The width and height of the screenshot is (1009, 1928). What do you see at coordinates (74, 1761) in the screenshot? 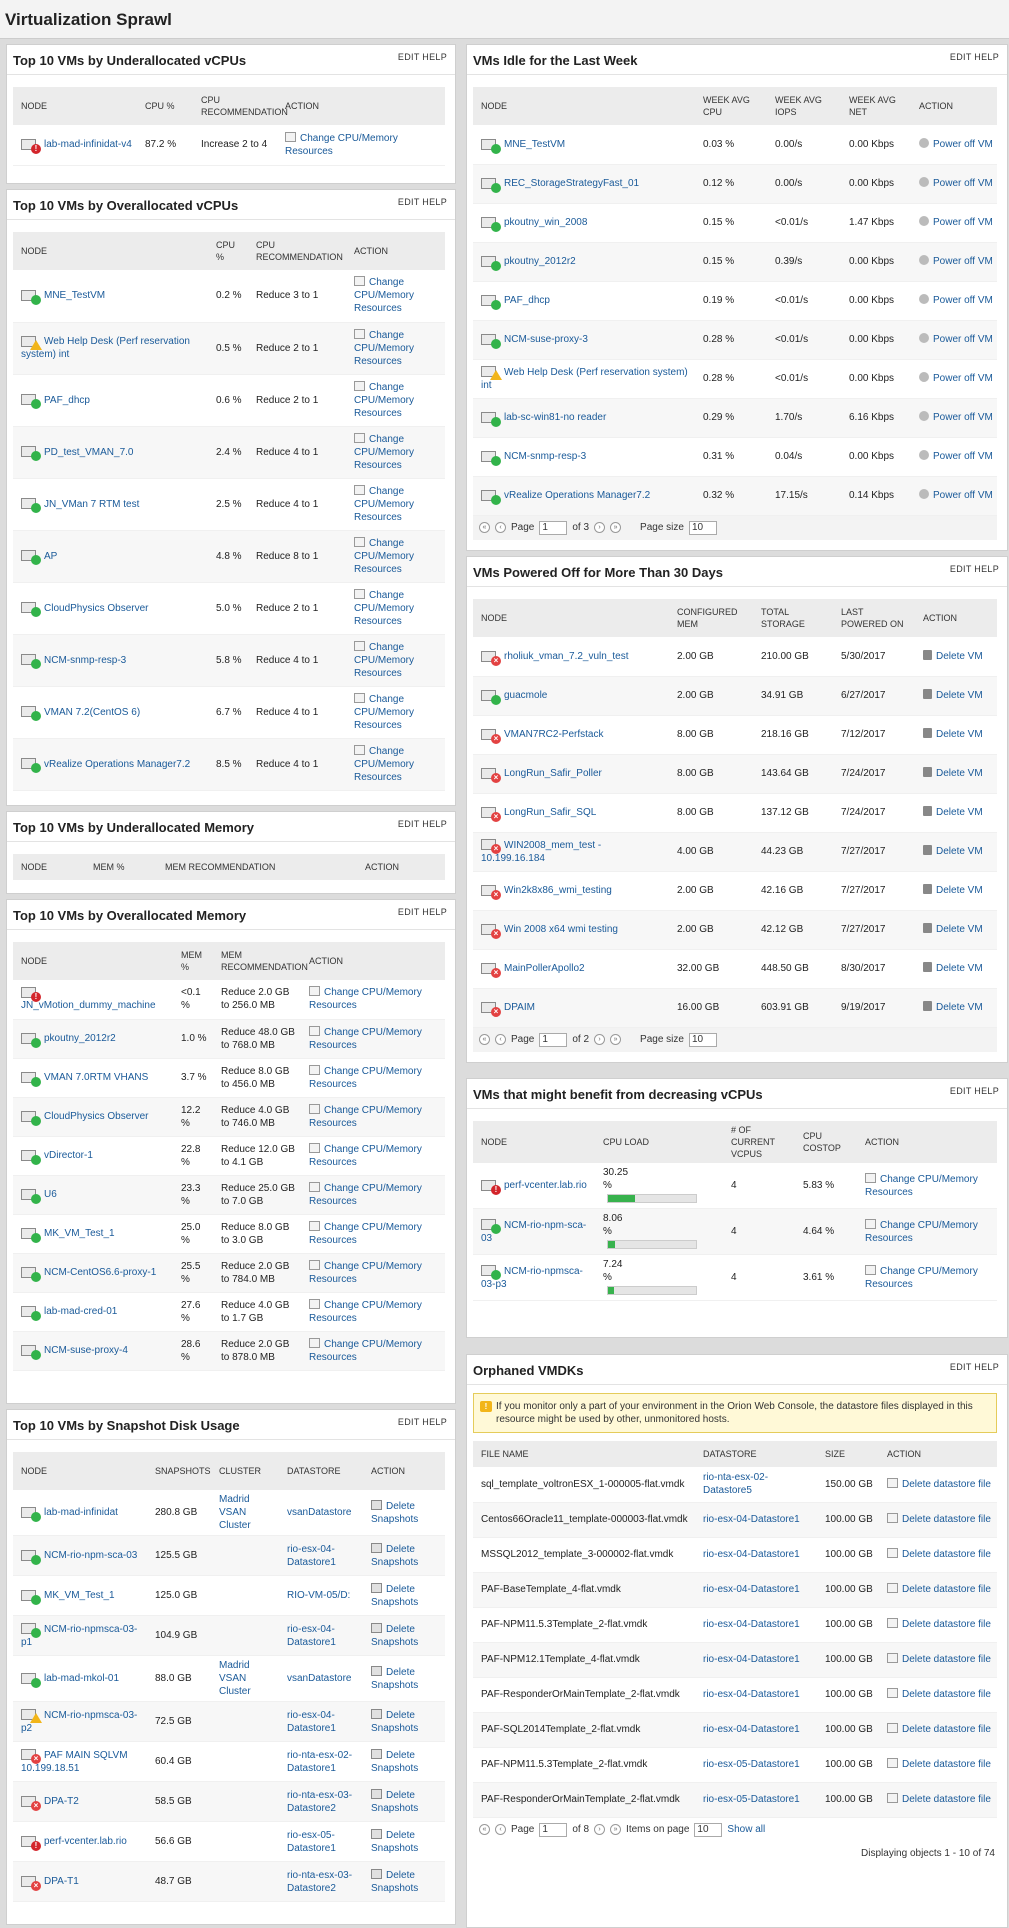
I see `node-link: PAF MAIN SQLVM 10.199.18.51` at bounding box center [74, 1761].